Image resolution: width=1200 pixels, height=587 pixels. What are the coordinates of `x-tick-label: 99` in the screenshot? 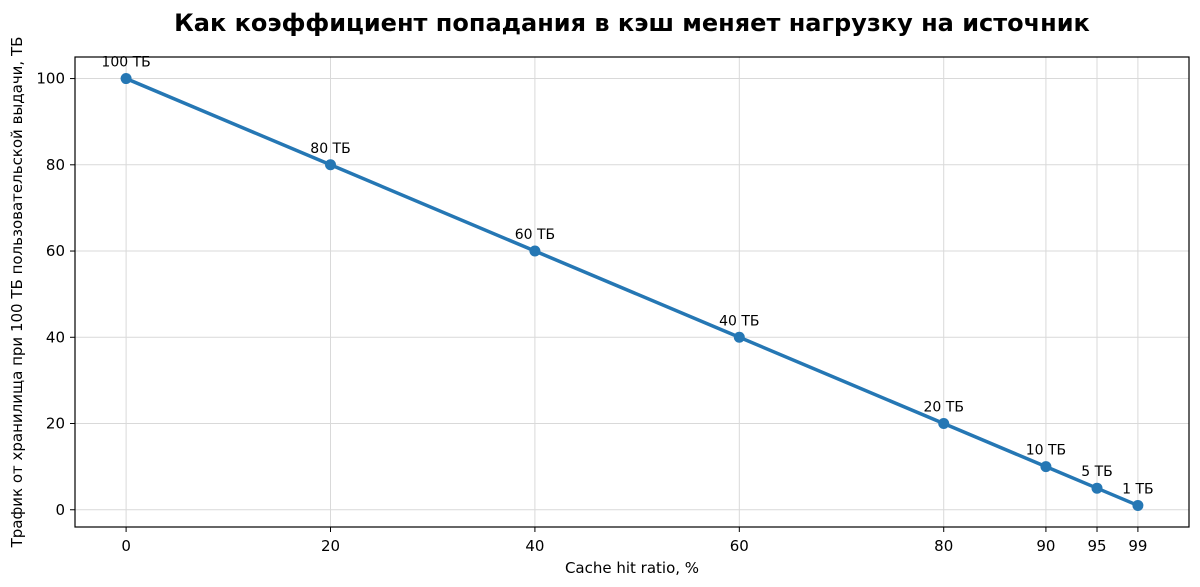 It's located at (1137, 546).